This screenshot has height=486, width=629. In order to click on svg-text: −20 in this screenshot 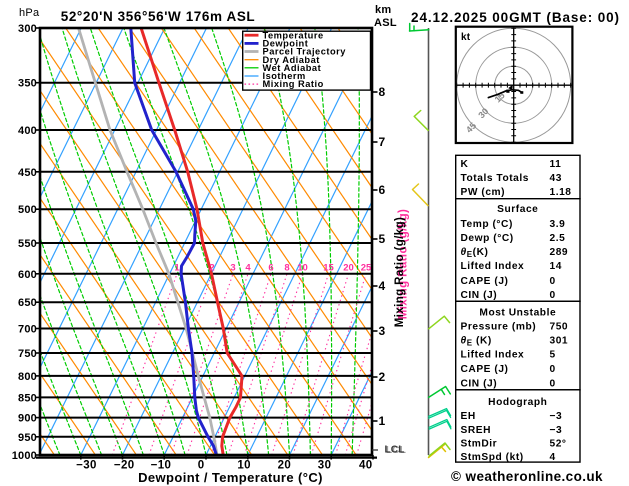, I will do `click(124, 466)`.